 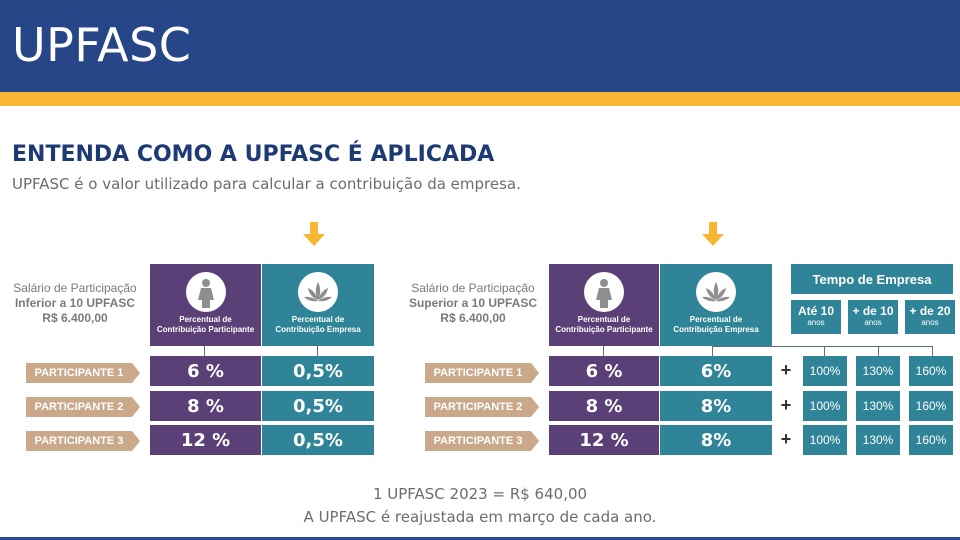 What do you see at coordinates (716, 371) in the screenshot?
I see `company-pct-cell: 6%` at bounding box center [716, 371].